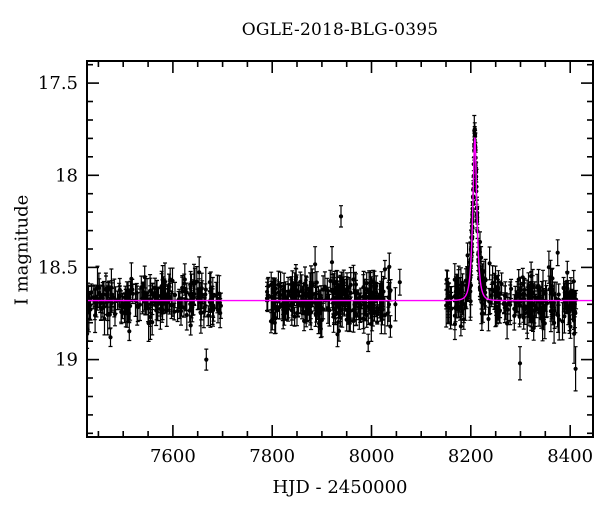  What do you see at coordinates (372, 456) in the screenshot?
I see `x-tick-label: 8000` at bounding box center [372, 456].